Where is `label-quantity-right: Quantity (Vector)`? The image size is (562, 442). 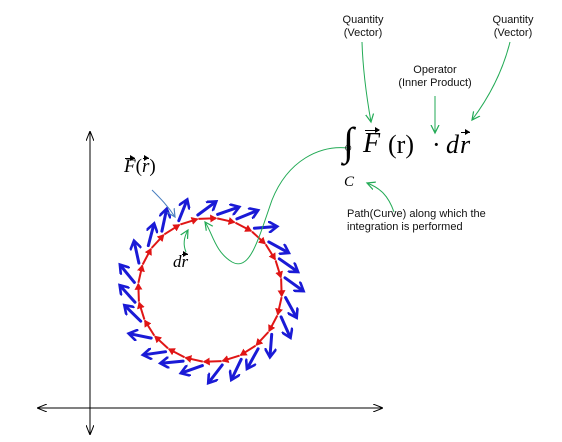 label-quantity-right: Quantity (Vector) is located at coordinates (513, 27).